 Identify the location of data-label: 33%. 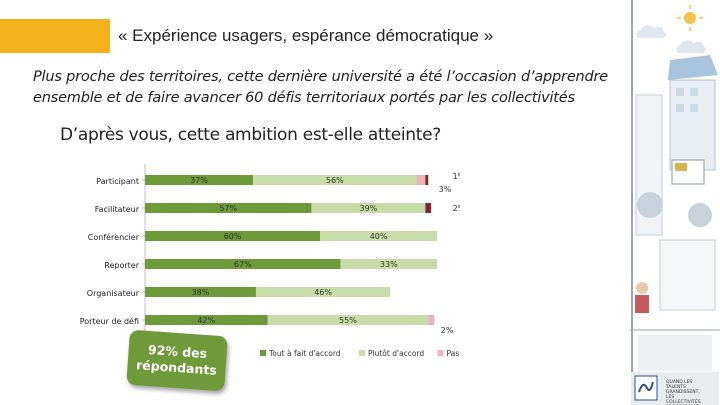
(389, 264).